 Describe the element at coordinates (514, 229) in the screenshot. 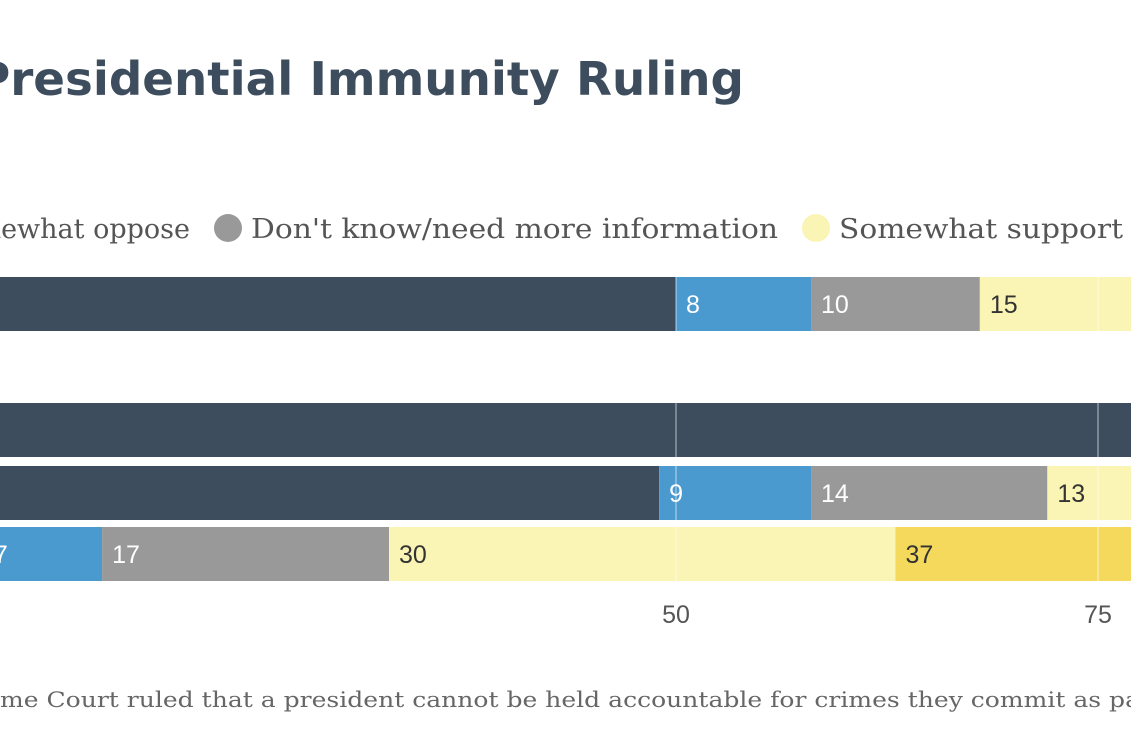

I see `legend-label: Don't know/need more information` at that location.